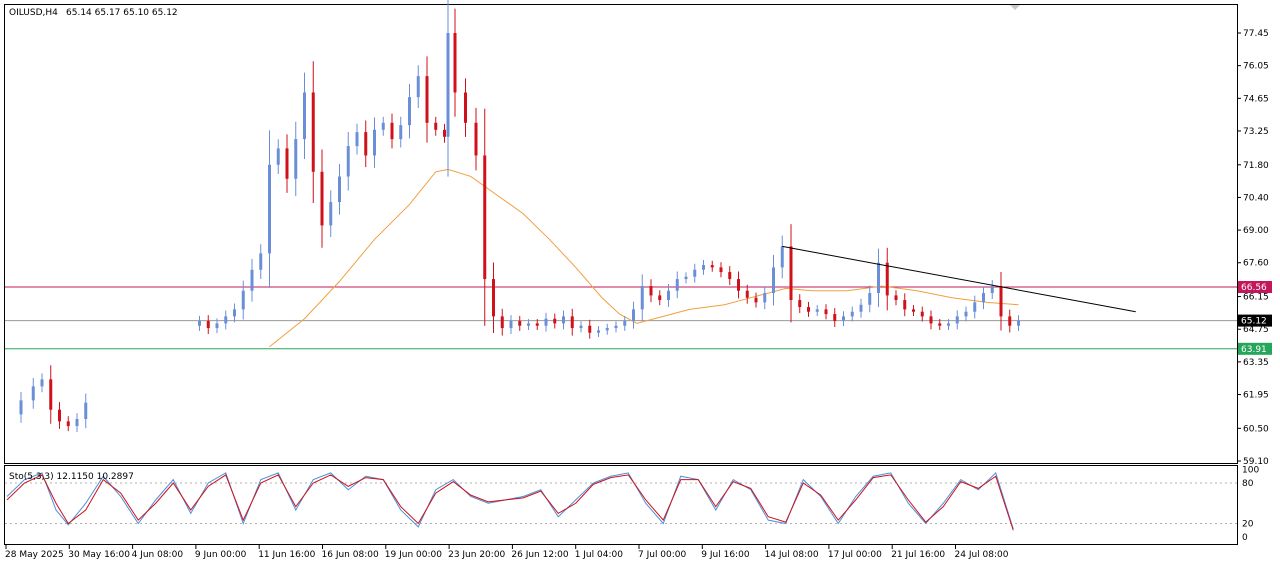  I want to click on stochastic-frame, so click(621, 505).